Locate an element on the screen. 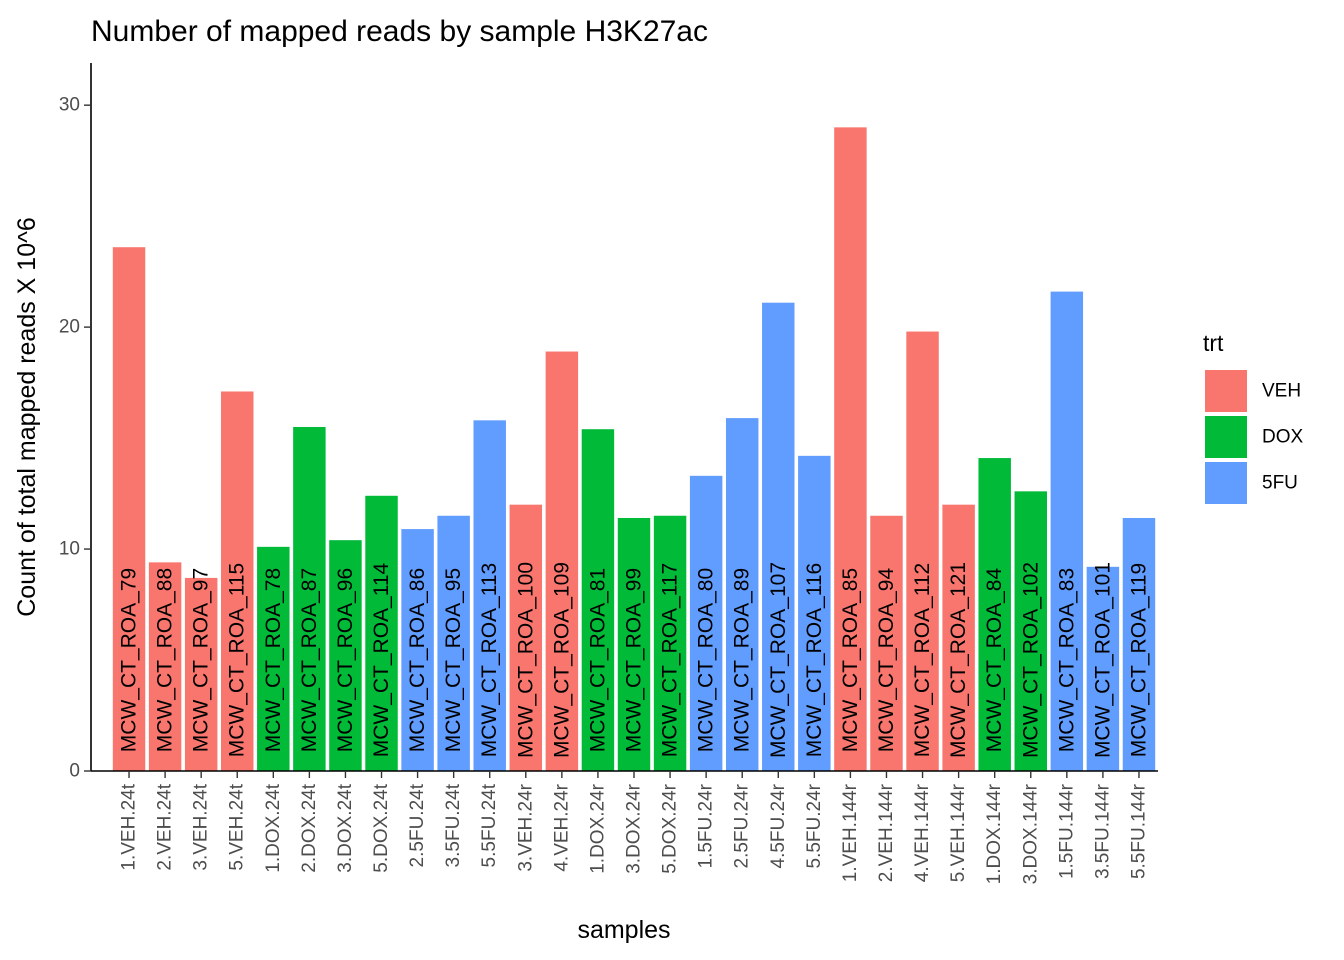  bar-4.5FU.24r is located at coordinates (778, 536).